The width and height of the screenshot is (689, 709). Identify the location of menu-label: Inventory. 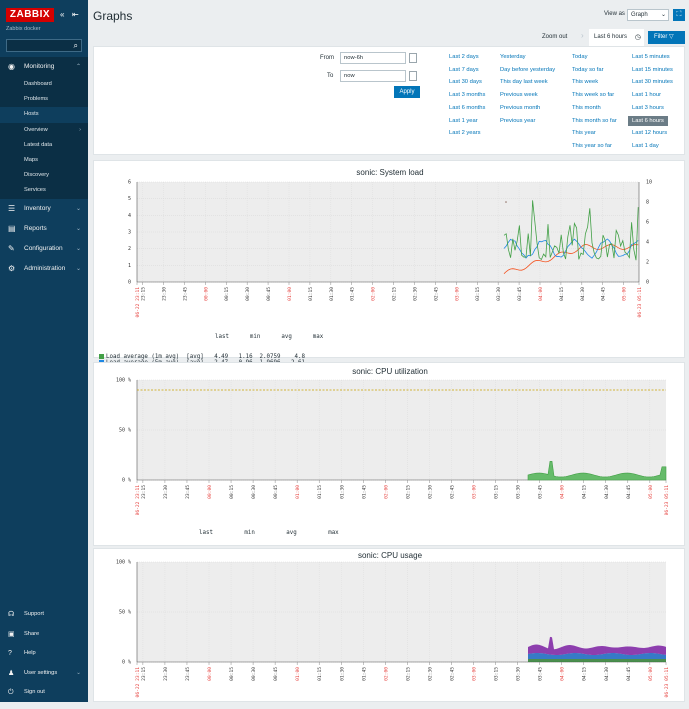
(37, 208).